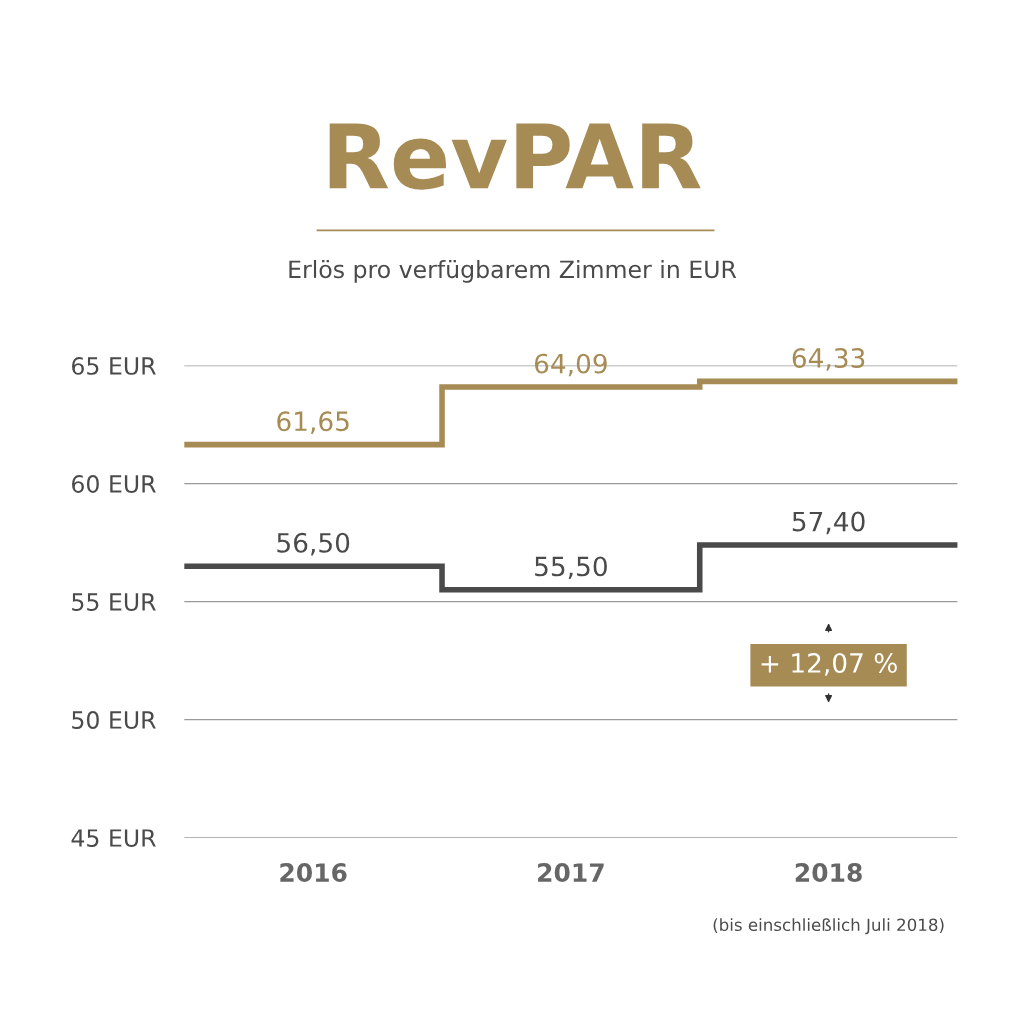  I want to click on data-label: 61,65, so click(313, 422).